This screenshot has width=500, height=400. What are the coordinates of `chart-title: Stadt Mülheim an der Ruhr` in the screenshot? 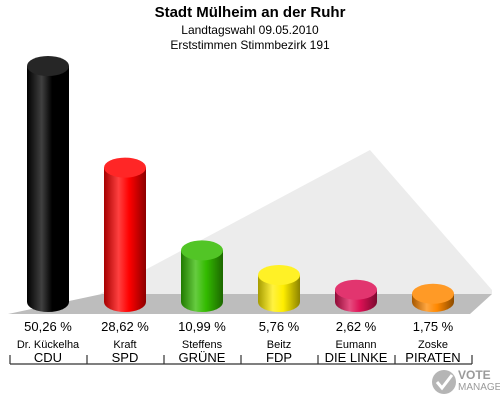 It's located at (250, 12).